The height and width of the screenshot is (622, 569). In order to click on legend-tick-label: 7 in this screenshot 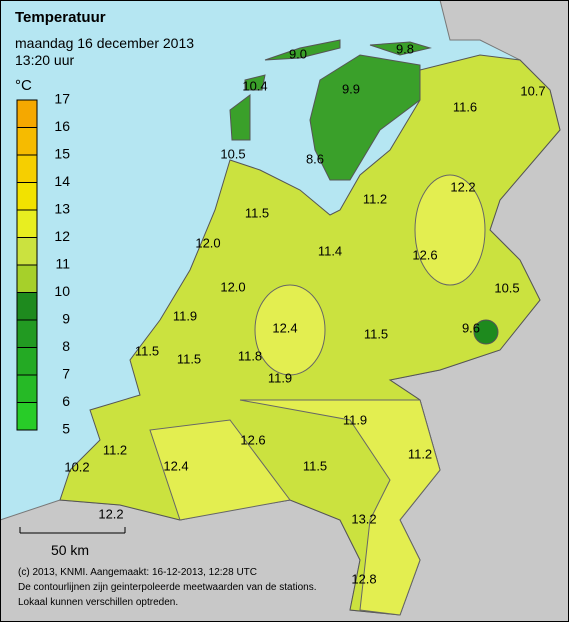, I will do `click(66, 374)`.